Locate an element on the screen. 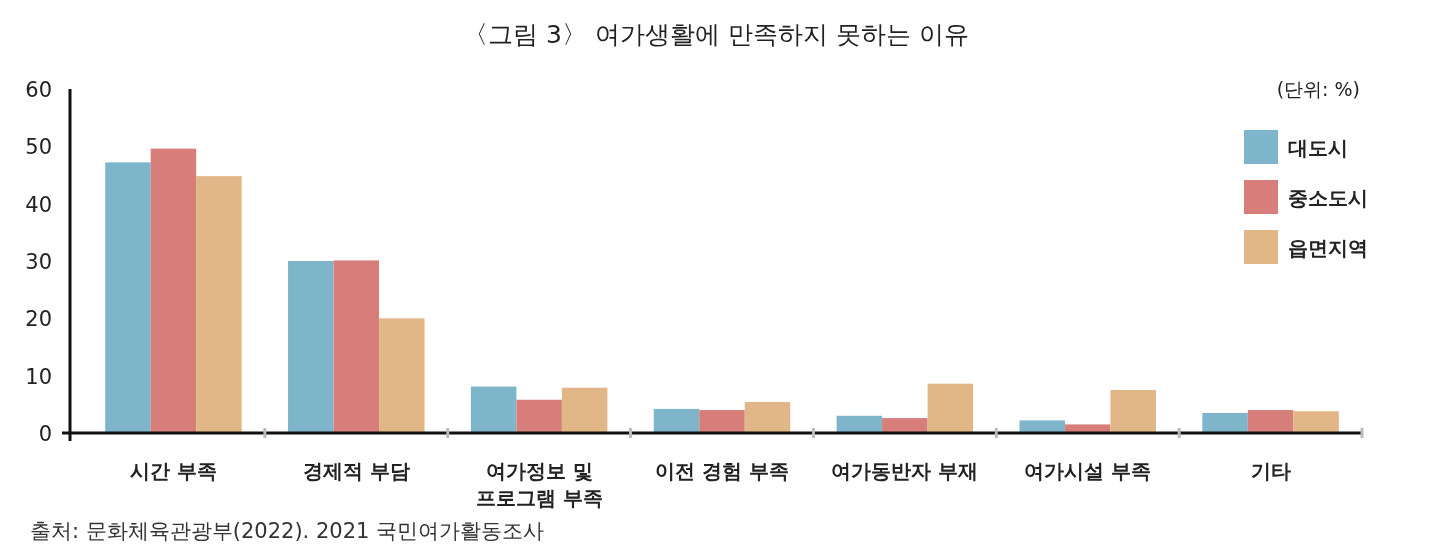 The height and width of the screenshot is (547, 1432). y-tick-label: 40 is located at coordinates (38, 204).